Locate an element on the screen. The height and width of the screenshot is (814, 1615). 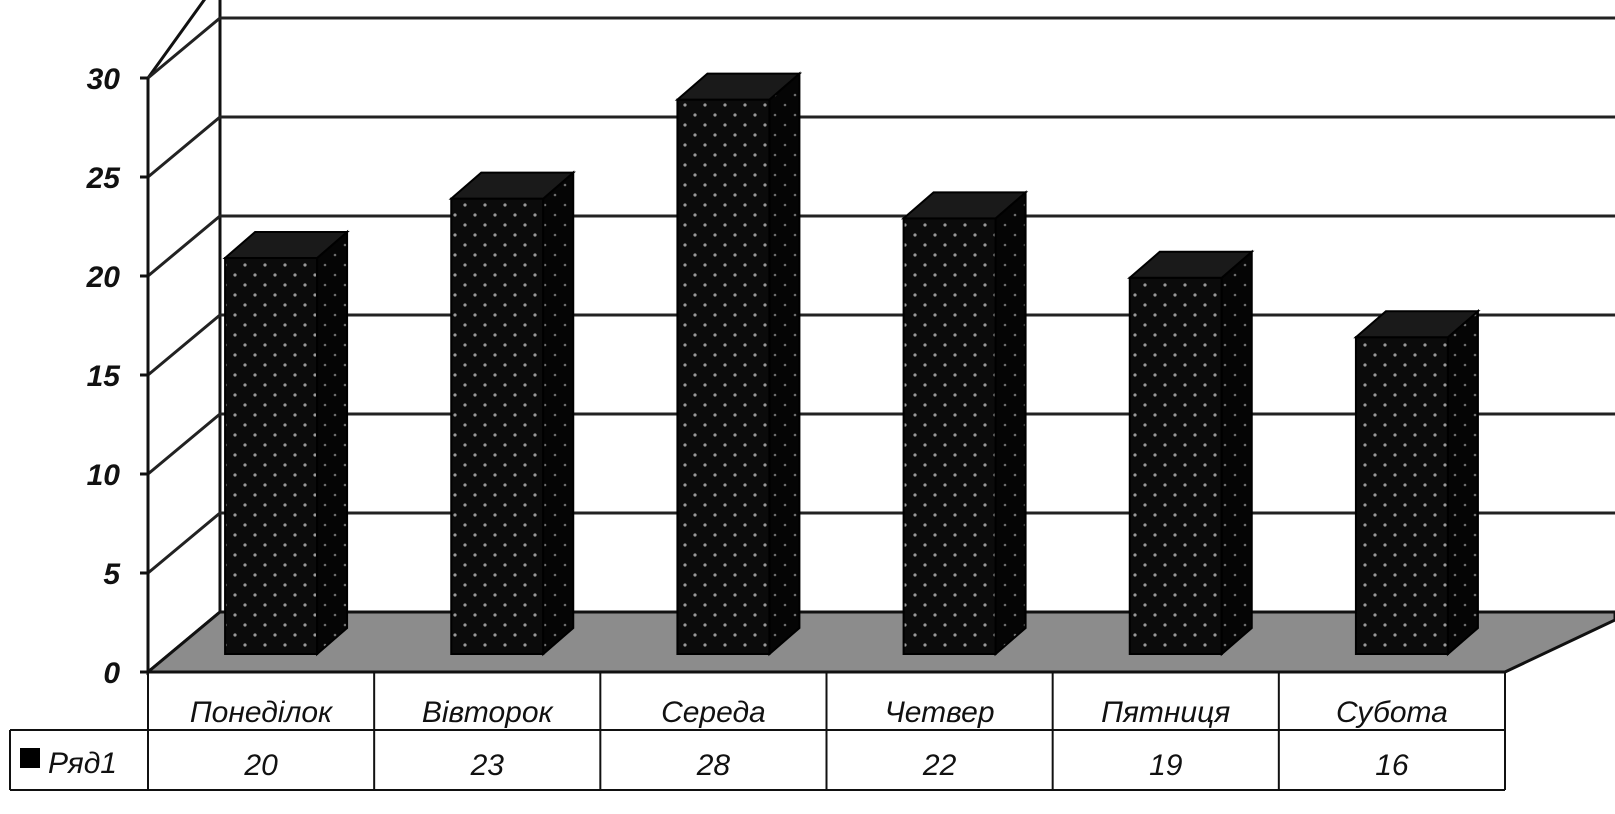
legend-key is located at coordinates (30, 758).